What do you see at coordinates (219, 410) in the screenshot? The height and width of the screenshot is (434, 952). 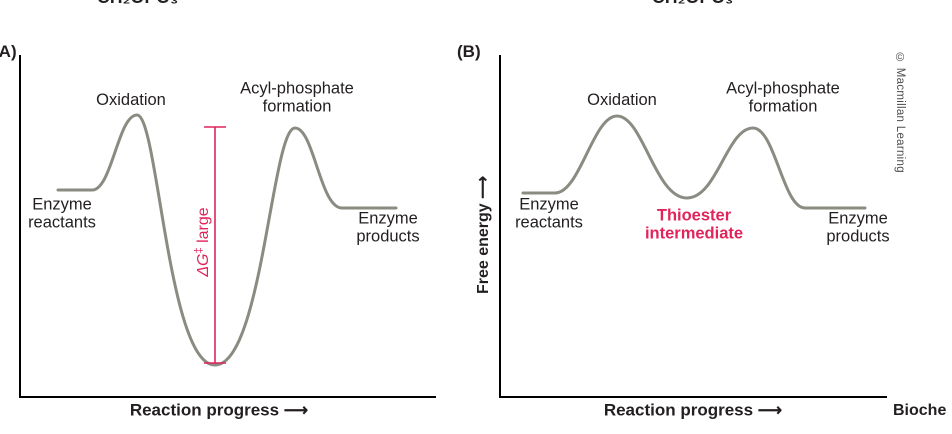 I see `panel-a-x-axis-label: Reaction progress ⟶` at bounding box center [219, 410].